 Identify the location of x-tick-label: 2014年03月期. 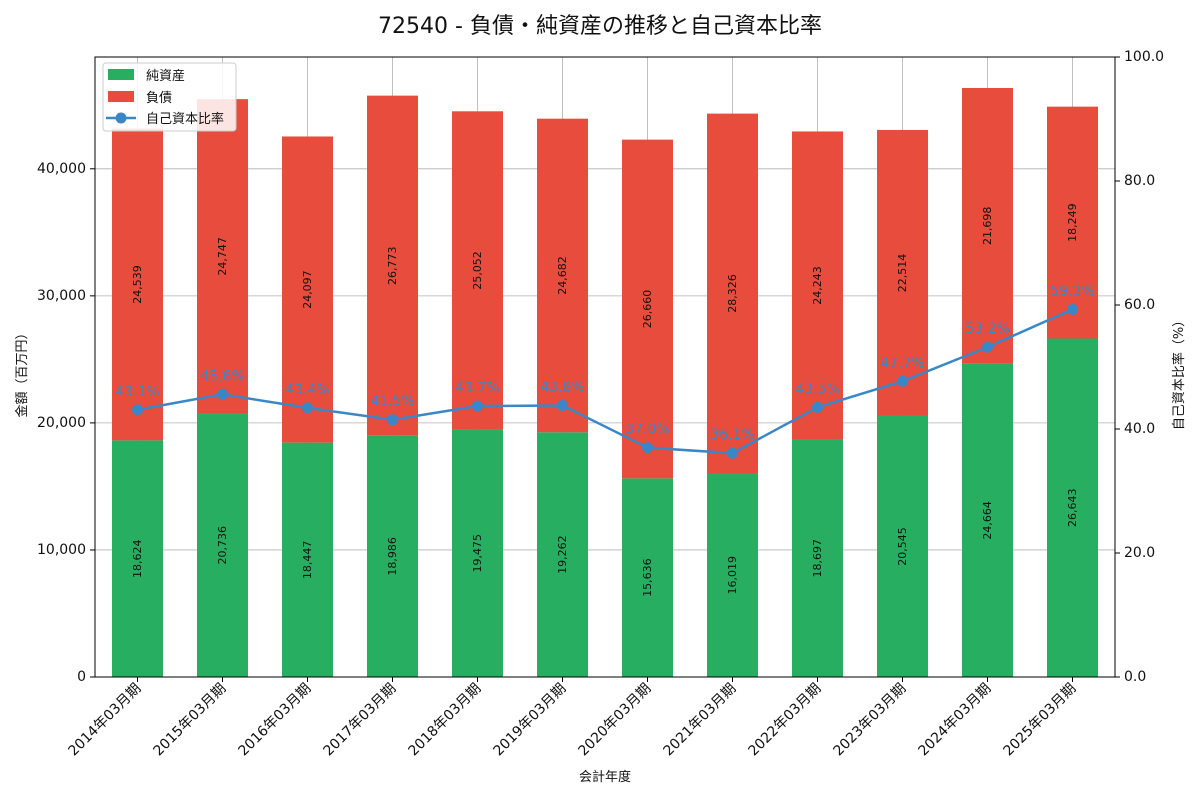
(105, 720).